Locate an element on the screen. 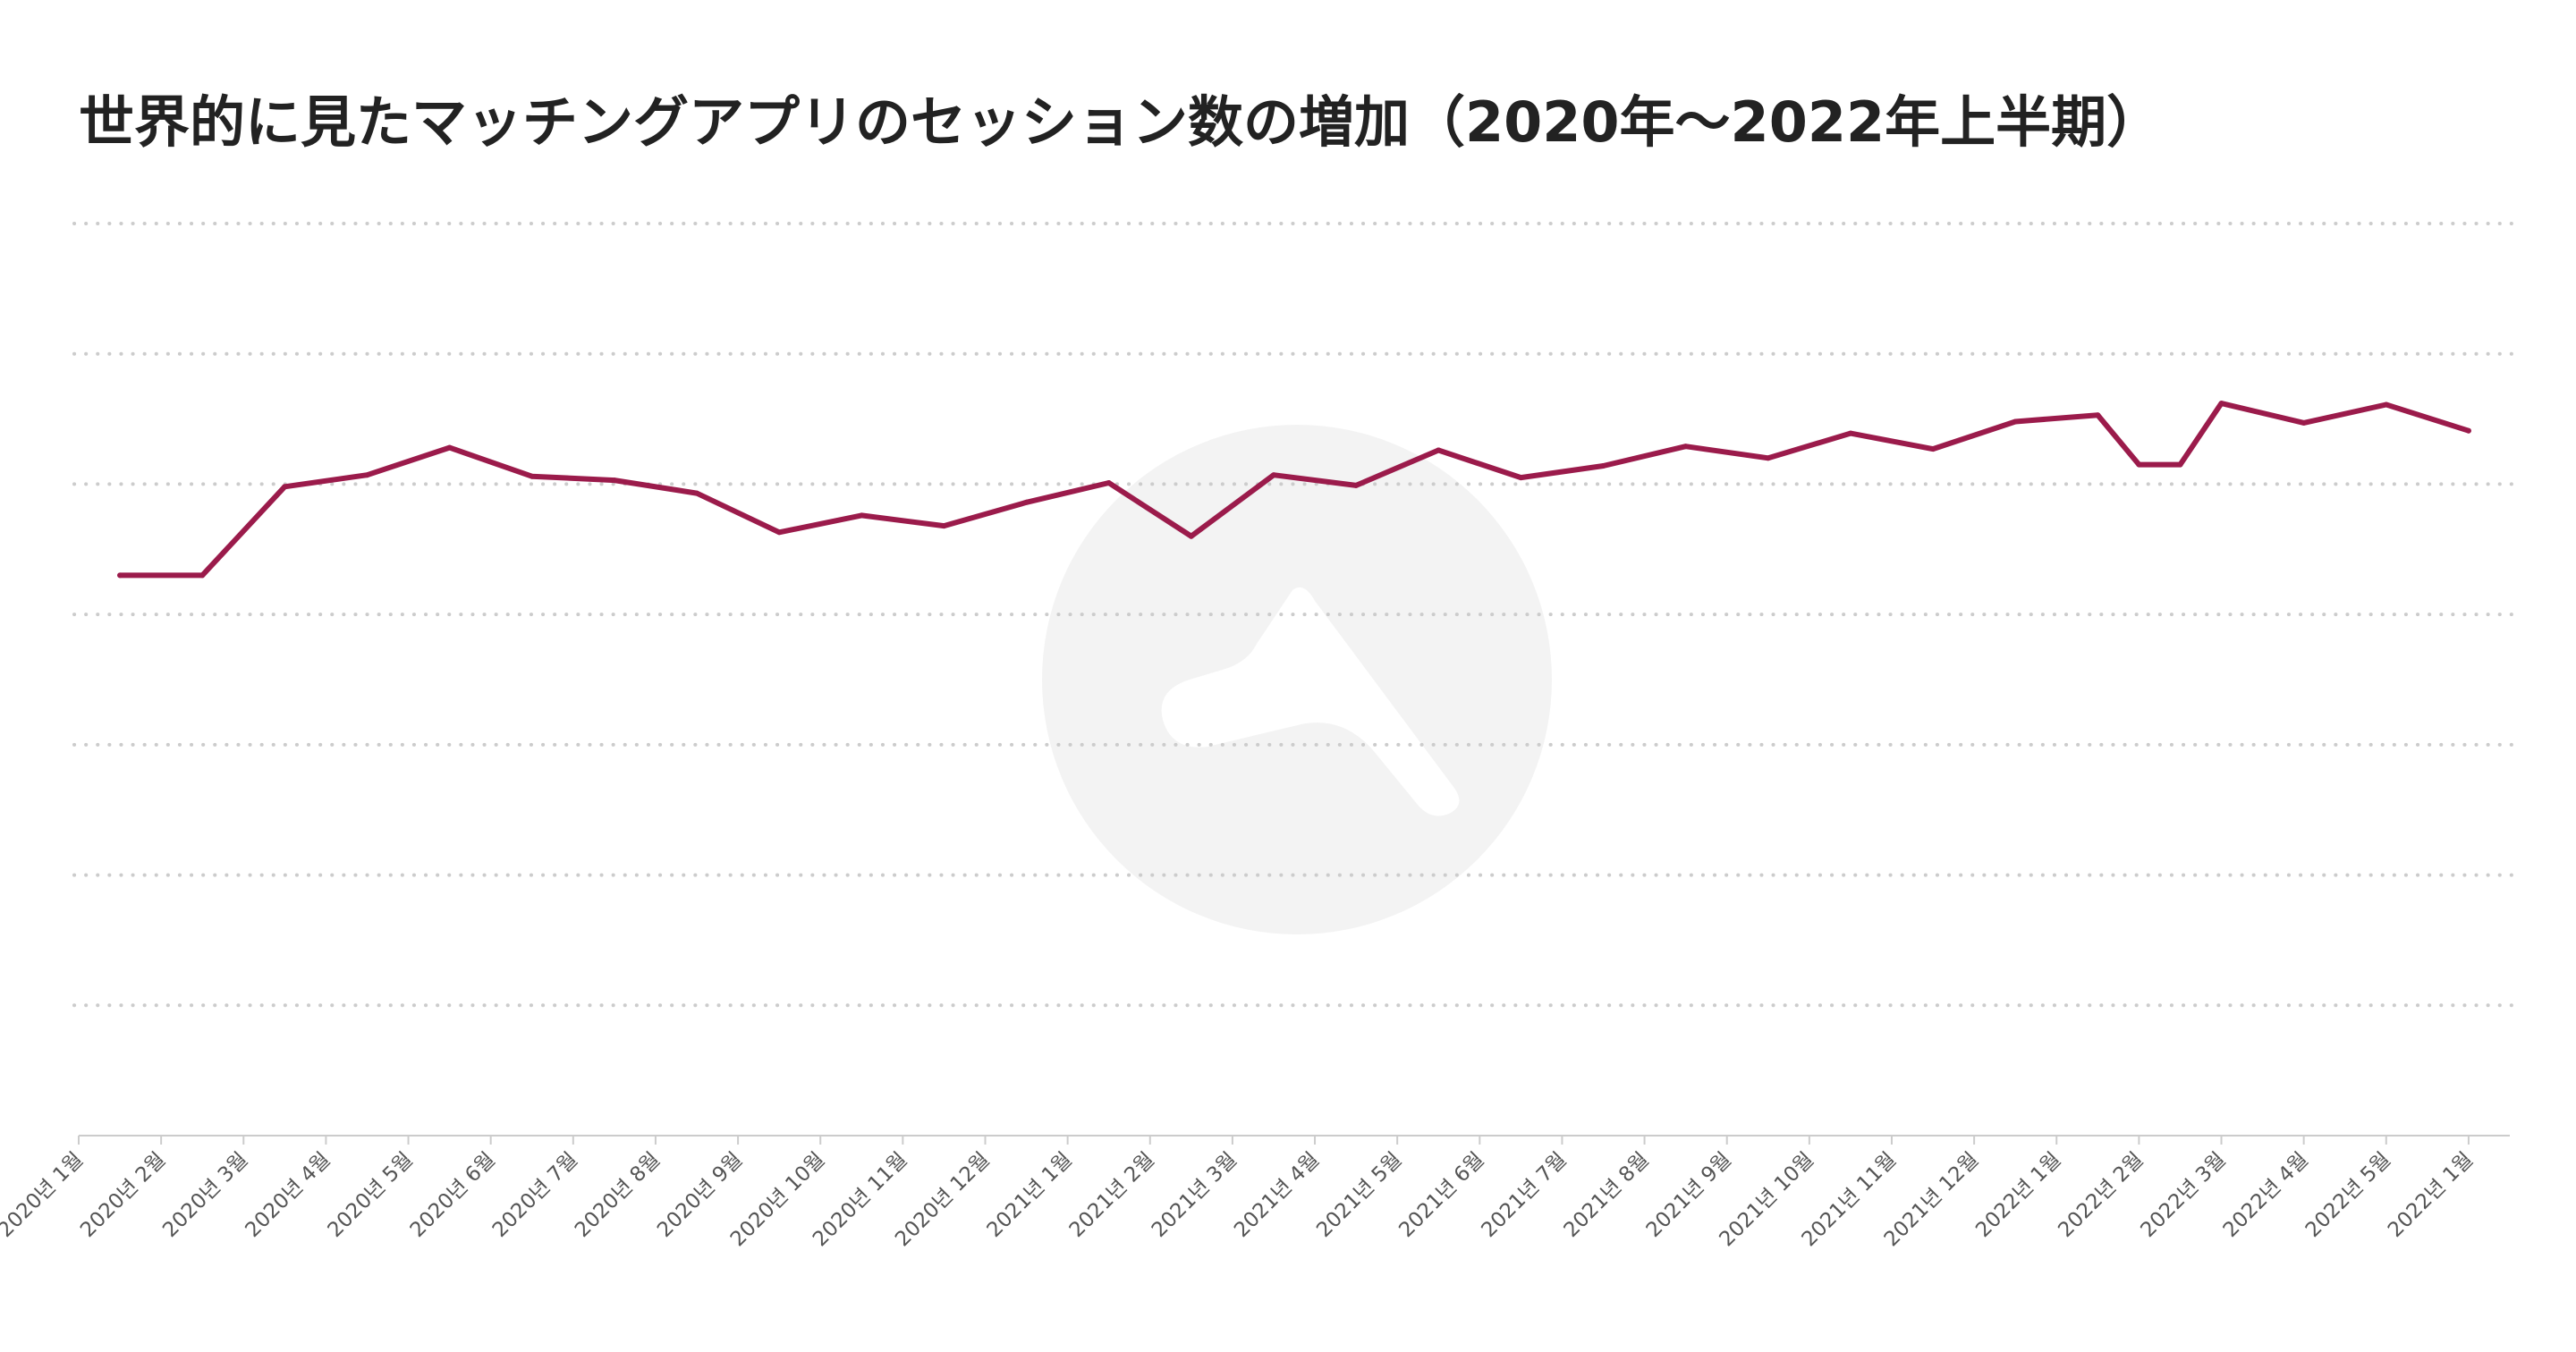 The width and height of the screenshot is (2576, 1352). x-tick-label: 2022년 2월 is located at coordinates (2101, 1195).